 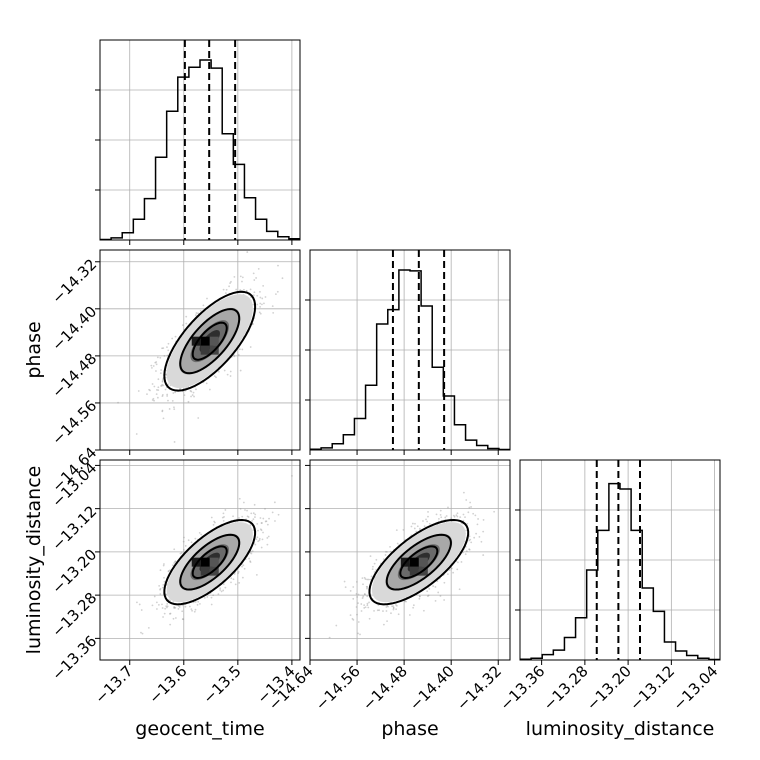 I want to click on scatter-panel-luminosity_distance-vs-phase, so click(x=408, y=562).